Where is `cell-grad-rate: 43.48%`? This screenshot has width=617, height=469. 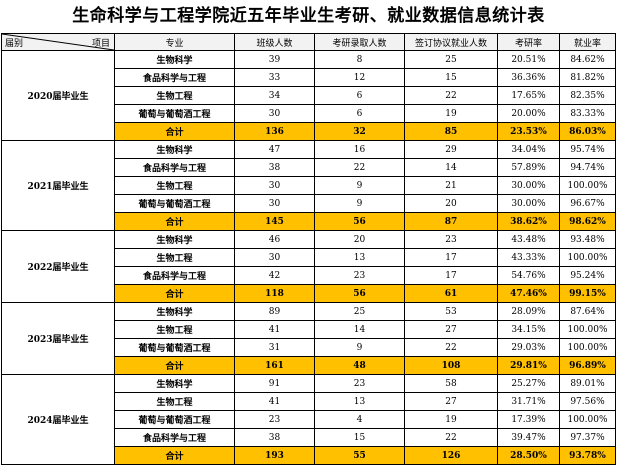 cell-grad-rate: 43.48% is located at coordinates (528, 239).